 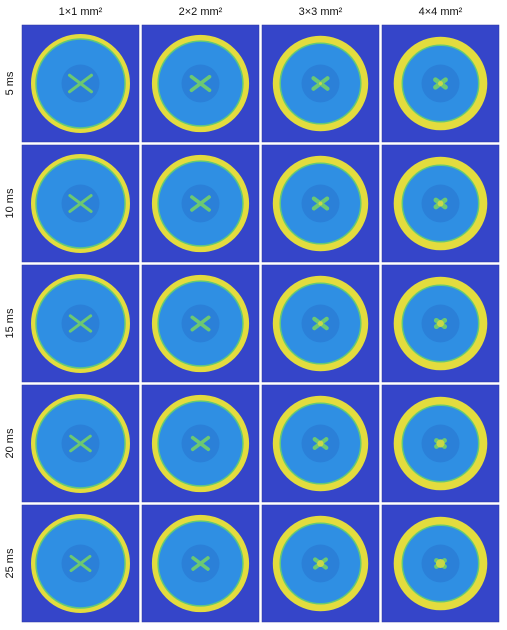 I want to click on column-header: 1×1 mm², so click(x=81, y=12).